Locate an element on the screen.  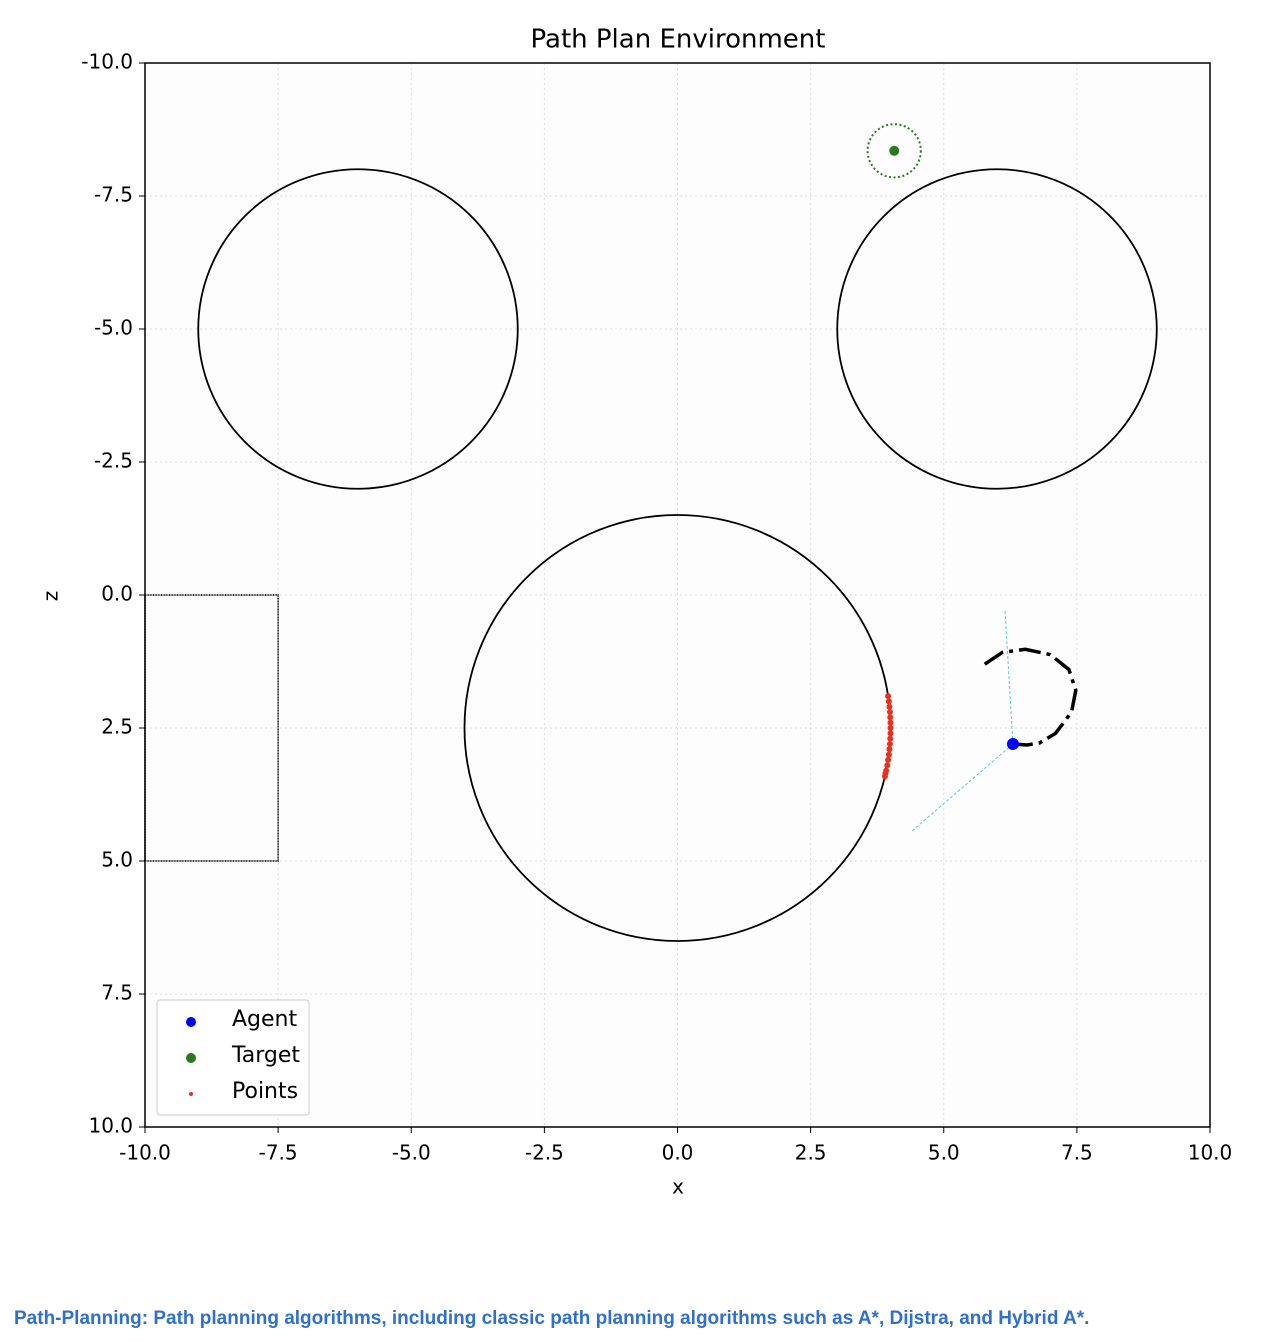
x-tick-label: 2.5 is located at coordinates (811, 1153).